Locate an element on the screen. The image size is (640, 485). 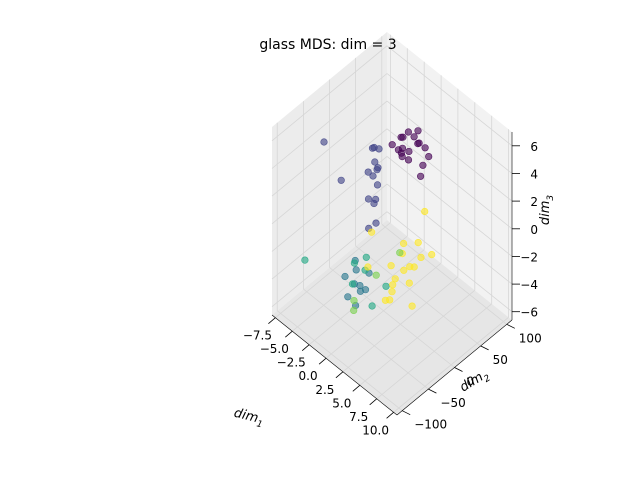
x-tick-label: −7.5 is located at coordinates (257, 336).